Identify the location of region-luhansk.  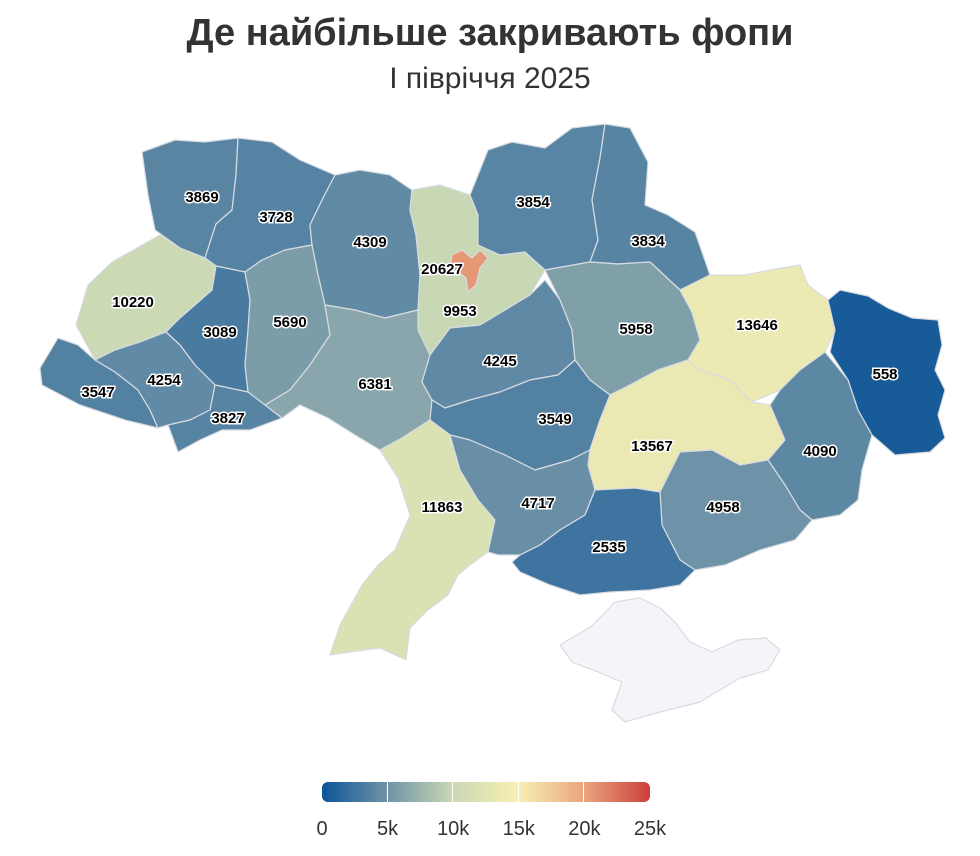
(886, 372).